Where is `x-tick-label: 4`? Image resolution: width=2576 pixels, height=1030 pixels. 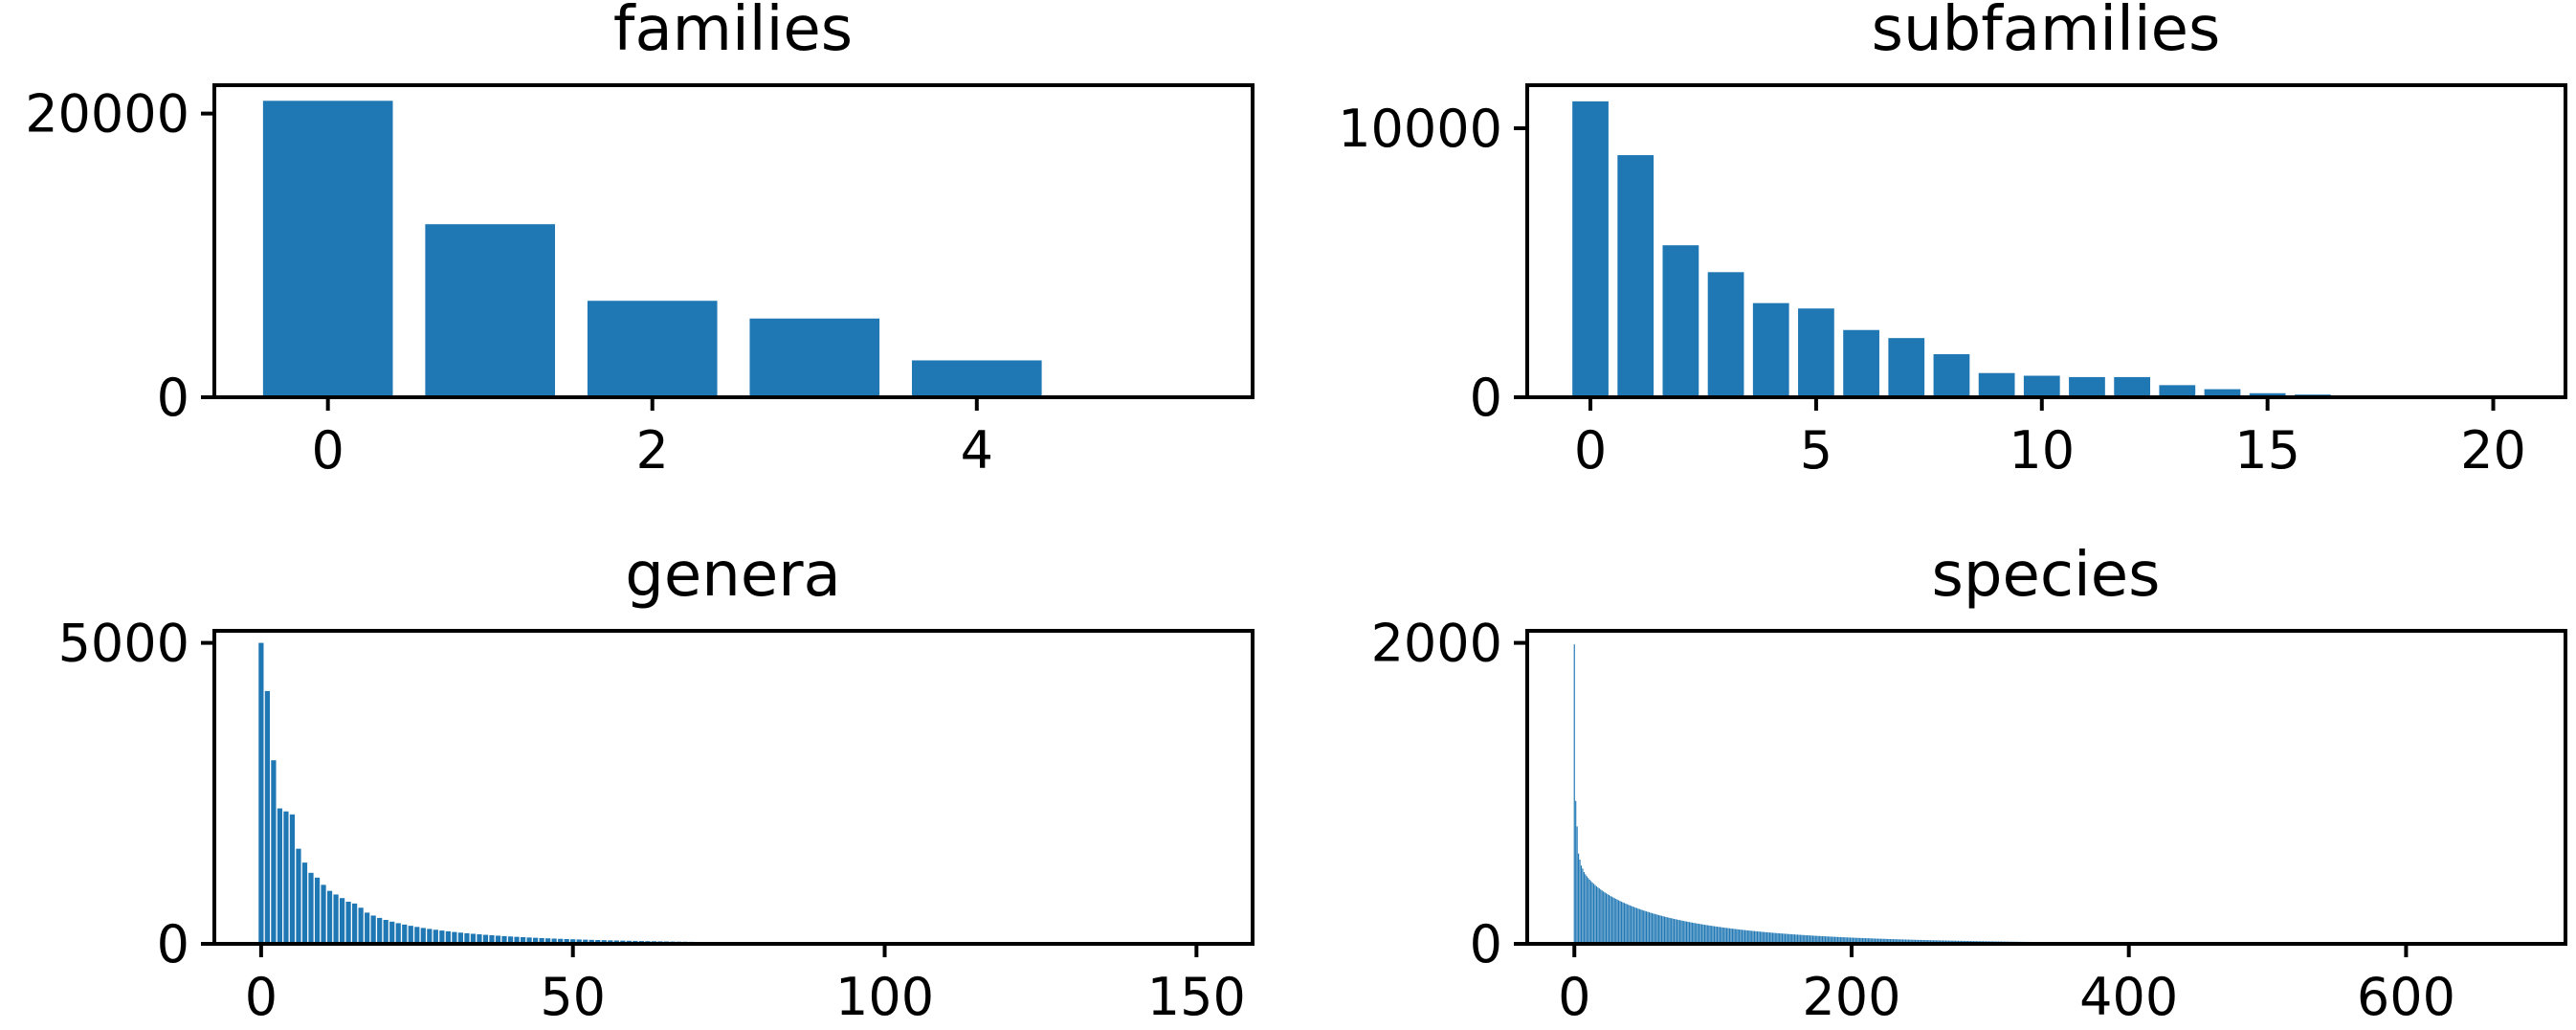 x-tick-label: 4 is located at coordinates (977, 450).